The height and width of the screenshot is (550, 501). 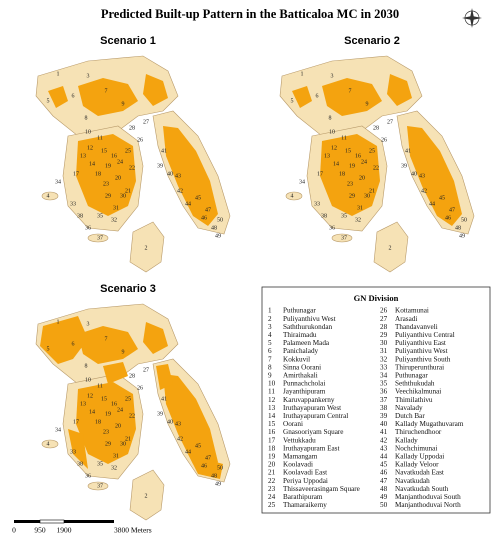 What do you see at coordinates (384, 465) in the screenshot?
I see `division-number: 45` at bounding box center [384, 465].